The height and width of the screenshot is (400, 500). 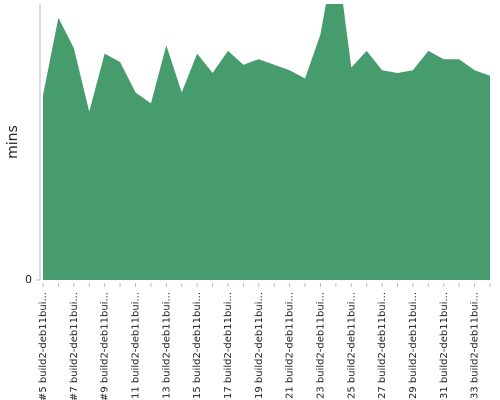 What do you see at coordinates (28, 279) in the screenshot?
I see `y-tick-label: 0` at bounding box center [28, 279].